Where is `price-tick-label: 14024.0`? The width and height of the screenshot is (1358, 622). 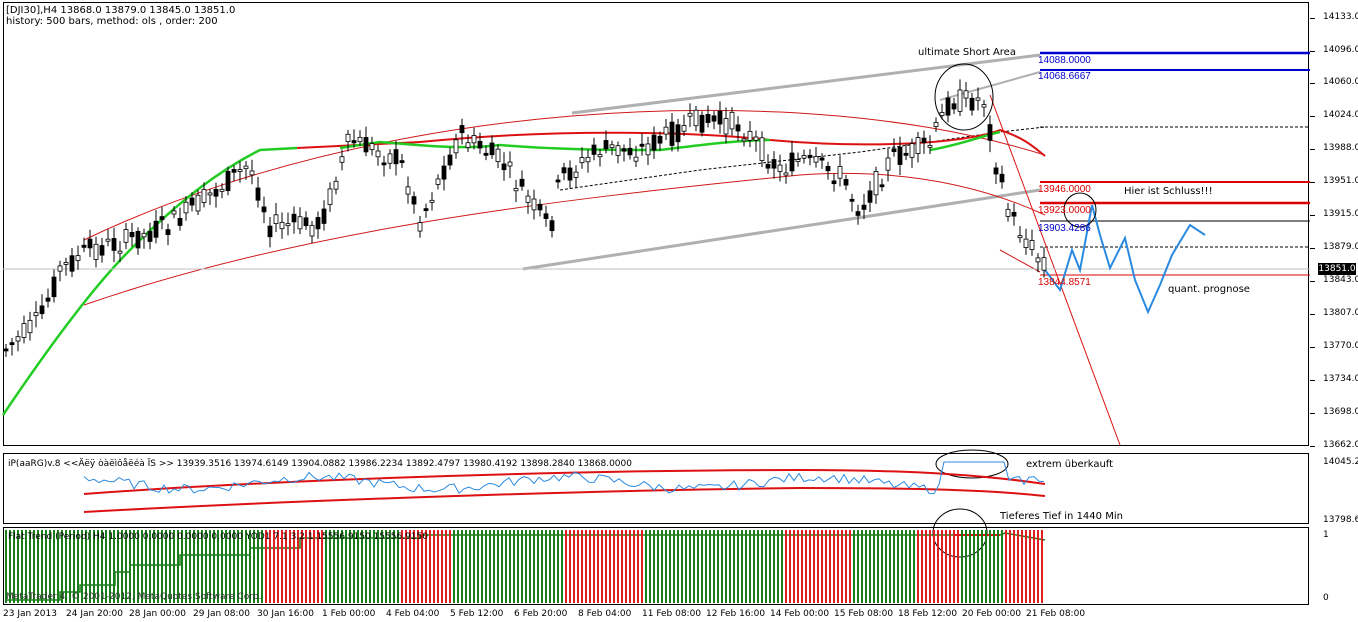
price-tick-label: 14024.0 is located at coordinates (1340, 115).